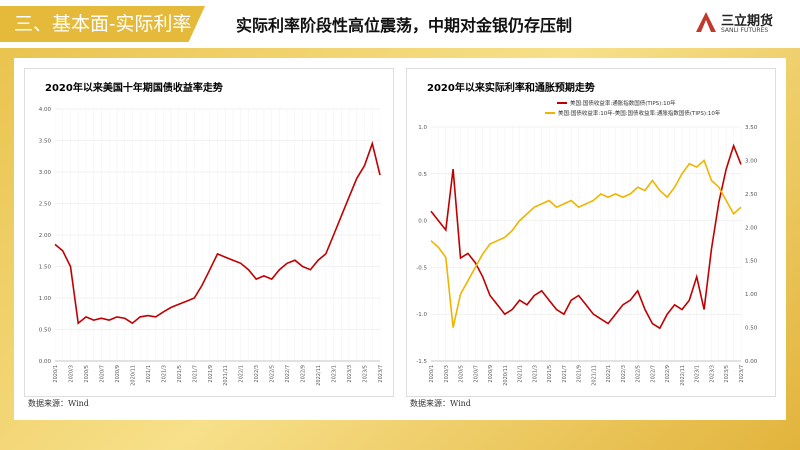  What do you see at coordinates (751, 262) in the screenshot?
I see `y2-tick-label: 1.50` at bounding box center [751, 262].